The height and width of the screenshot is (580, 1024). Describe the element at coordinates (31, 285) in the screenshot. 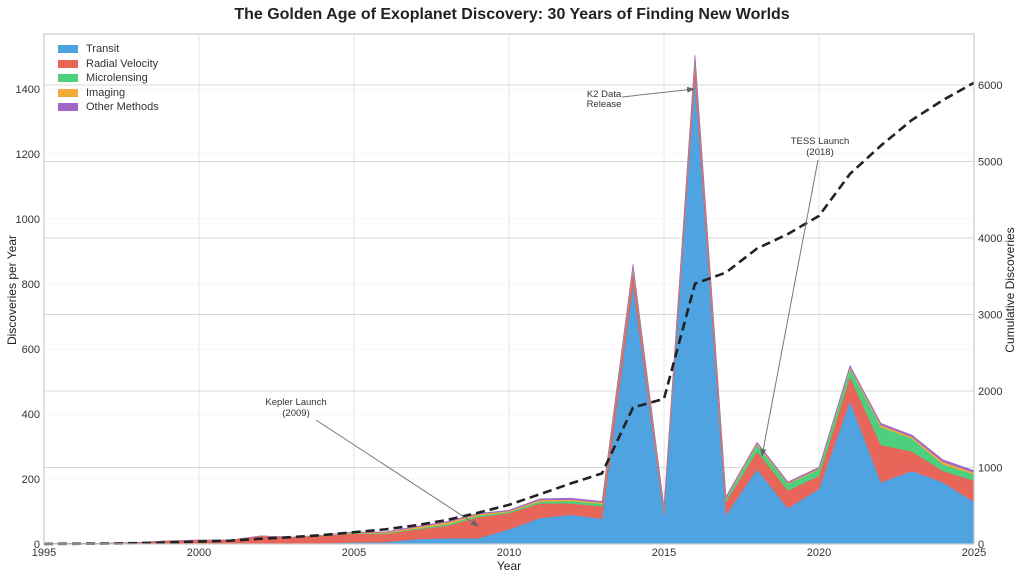

I see `y-tick-label: 800` at that location.